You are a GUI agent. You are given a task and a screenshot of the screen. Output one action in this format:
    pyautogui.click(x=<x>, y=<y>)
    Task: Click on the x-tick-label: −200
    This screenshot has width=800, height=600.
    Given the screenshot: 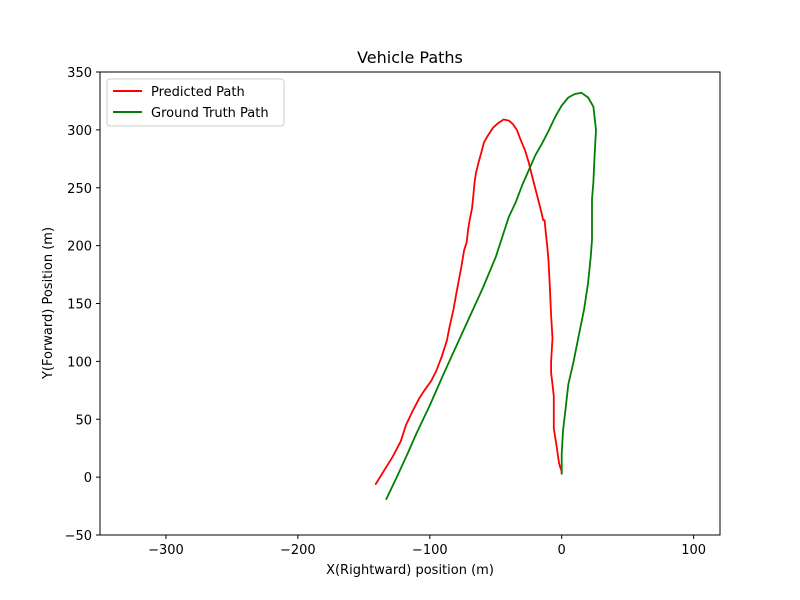 What is the action you would take?
    pyautogui.click(x=298, y=550)
    